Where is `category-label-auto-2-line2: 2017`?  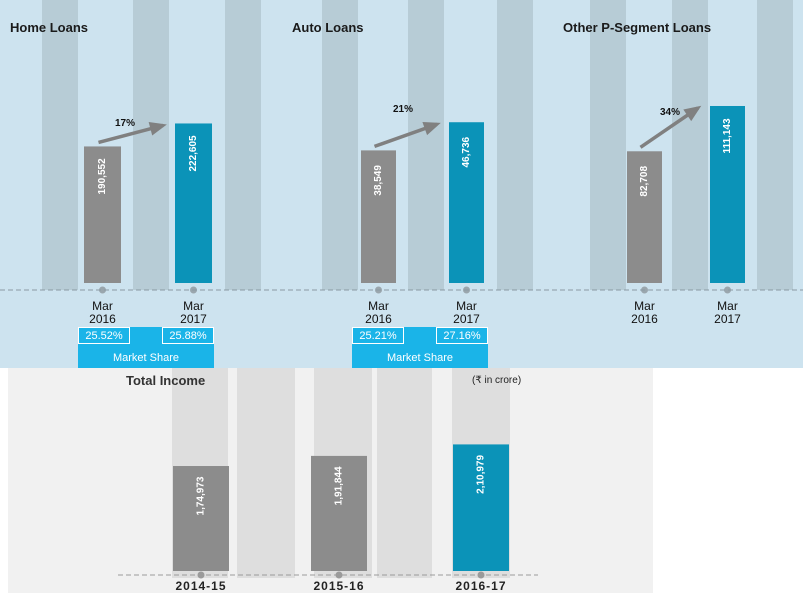 category-label-auto-2-line2: 2017 is located at coordinates (466, 319).